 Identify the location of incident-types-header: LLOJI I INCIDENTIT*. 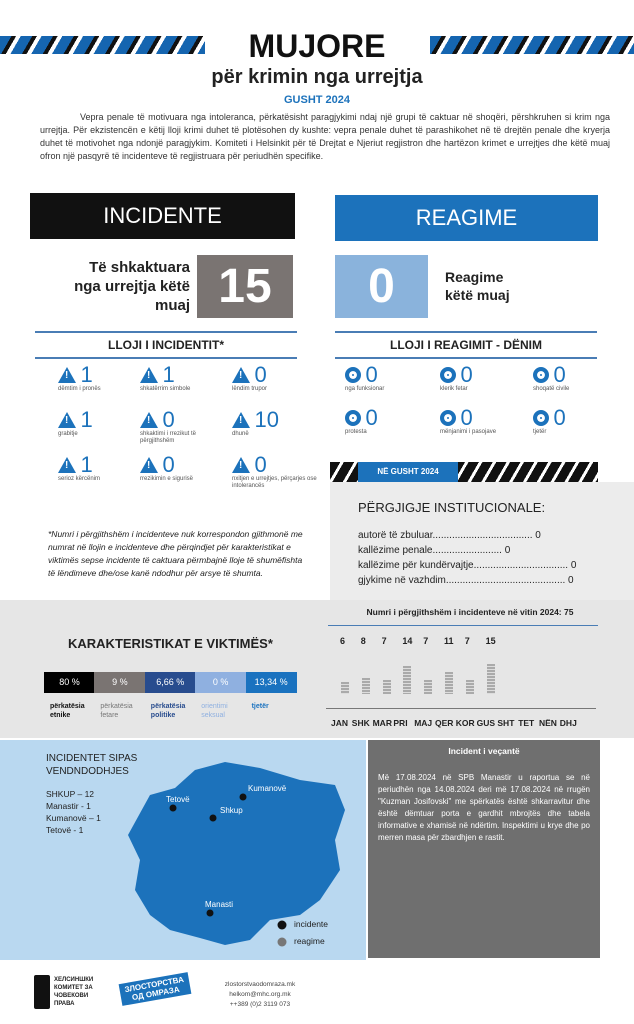
(166, 345).